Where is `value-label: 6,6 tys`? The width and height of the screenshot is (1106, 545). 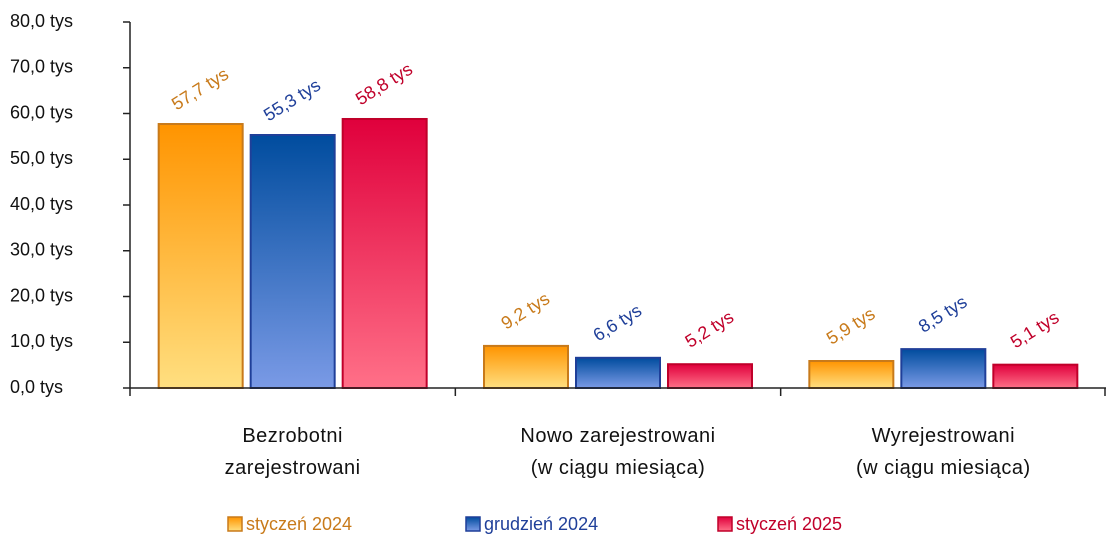
value-label: 6,6 tys is located at coordinates (618, 322).